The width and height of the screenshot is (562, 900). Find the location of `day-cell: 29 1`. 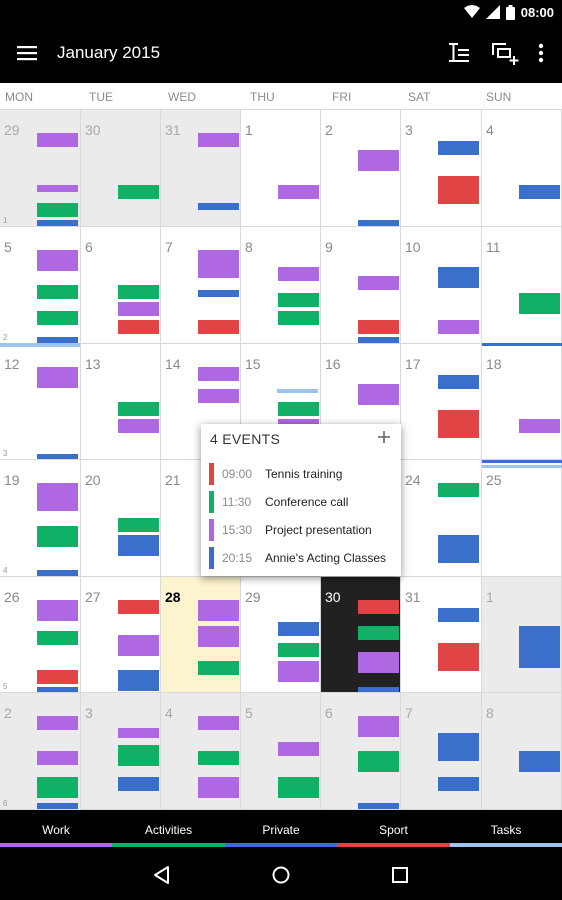

day-cell: 29 1 is located at coordinates (40, 168).